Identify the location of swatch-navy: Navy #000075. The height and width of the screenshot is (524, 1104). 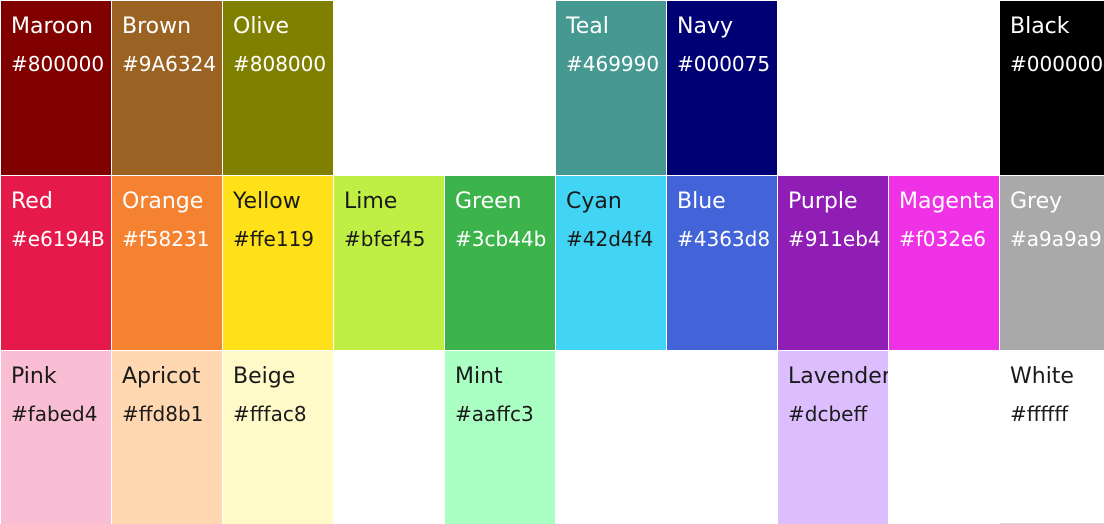
(722, 88).